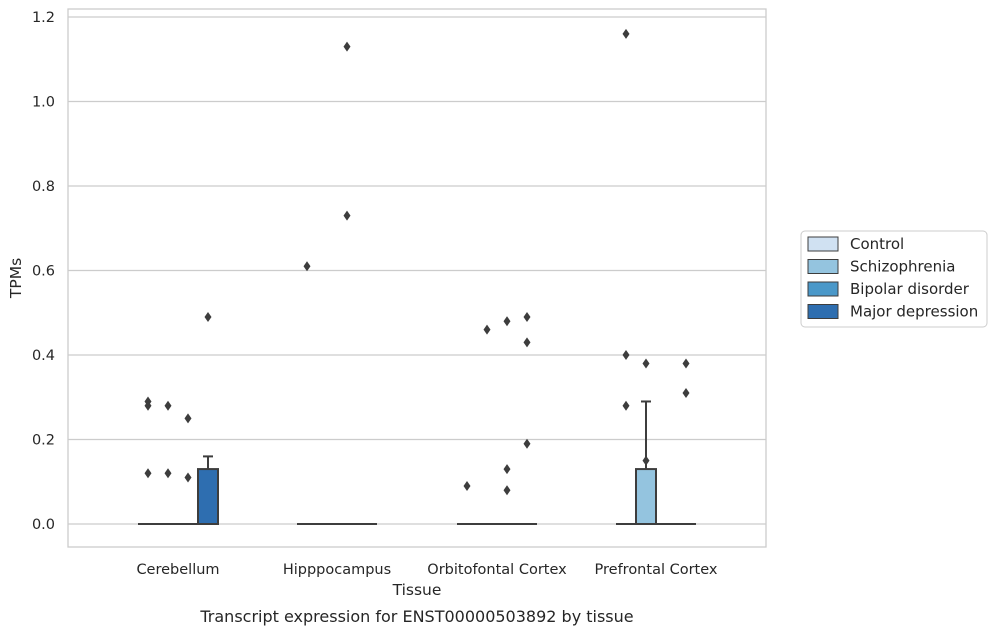 The width and height of the screenshot is (997, 634). What do you see at coordinates (16, 278) in the screenshot?
I see `y-axis-label: TPMs` at bounding box center [16, 278].